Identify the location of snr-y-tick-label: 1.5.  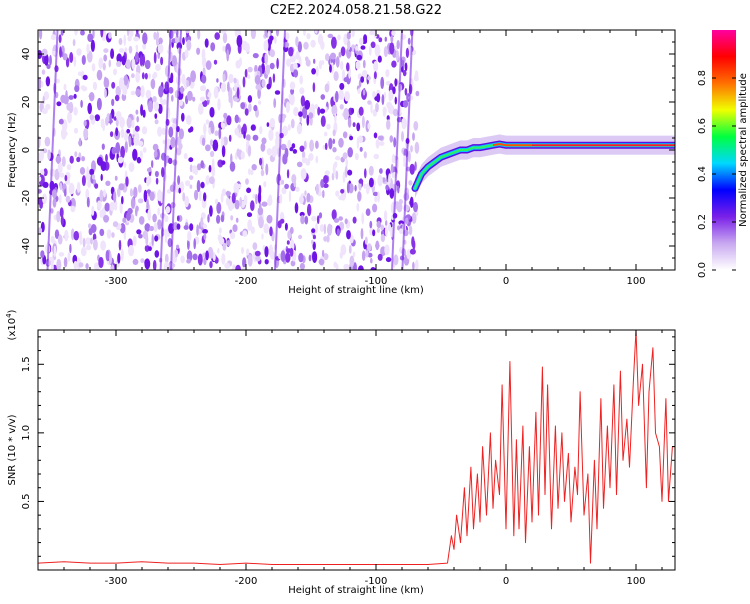
(26, 364).